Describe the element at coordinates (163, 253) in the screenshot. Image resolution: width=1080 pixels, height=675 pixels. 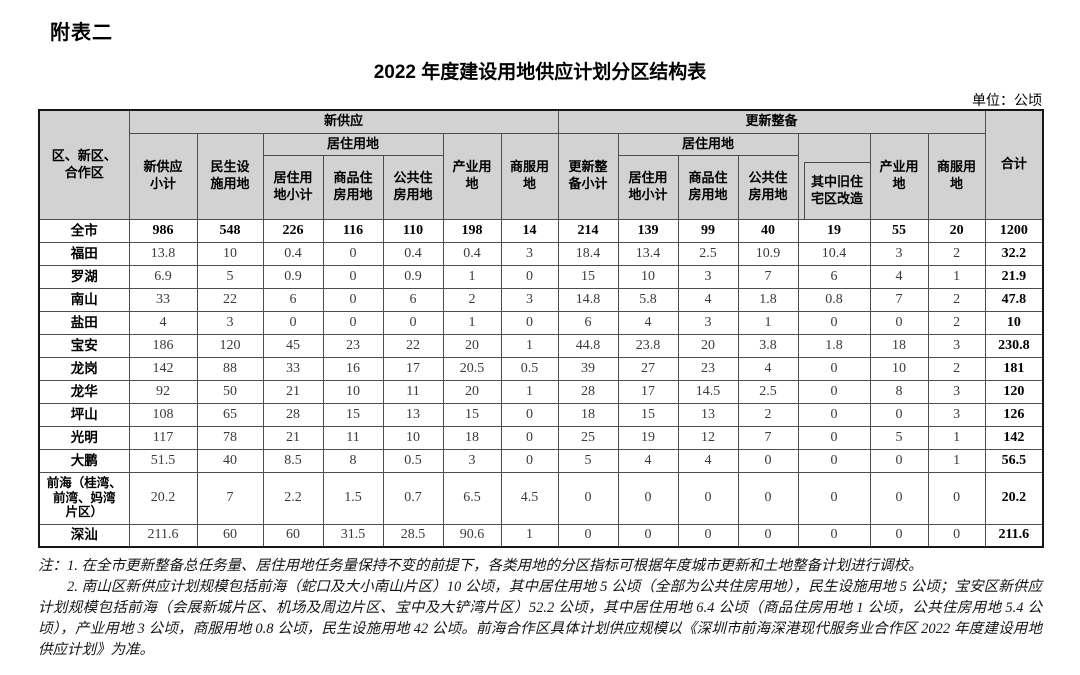
I see `value-cell: 13.8` at that location.